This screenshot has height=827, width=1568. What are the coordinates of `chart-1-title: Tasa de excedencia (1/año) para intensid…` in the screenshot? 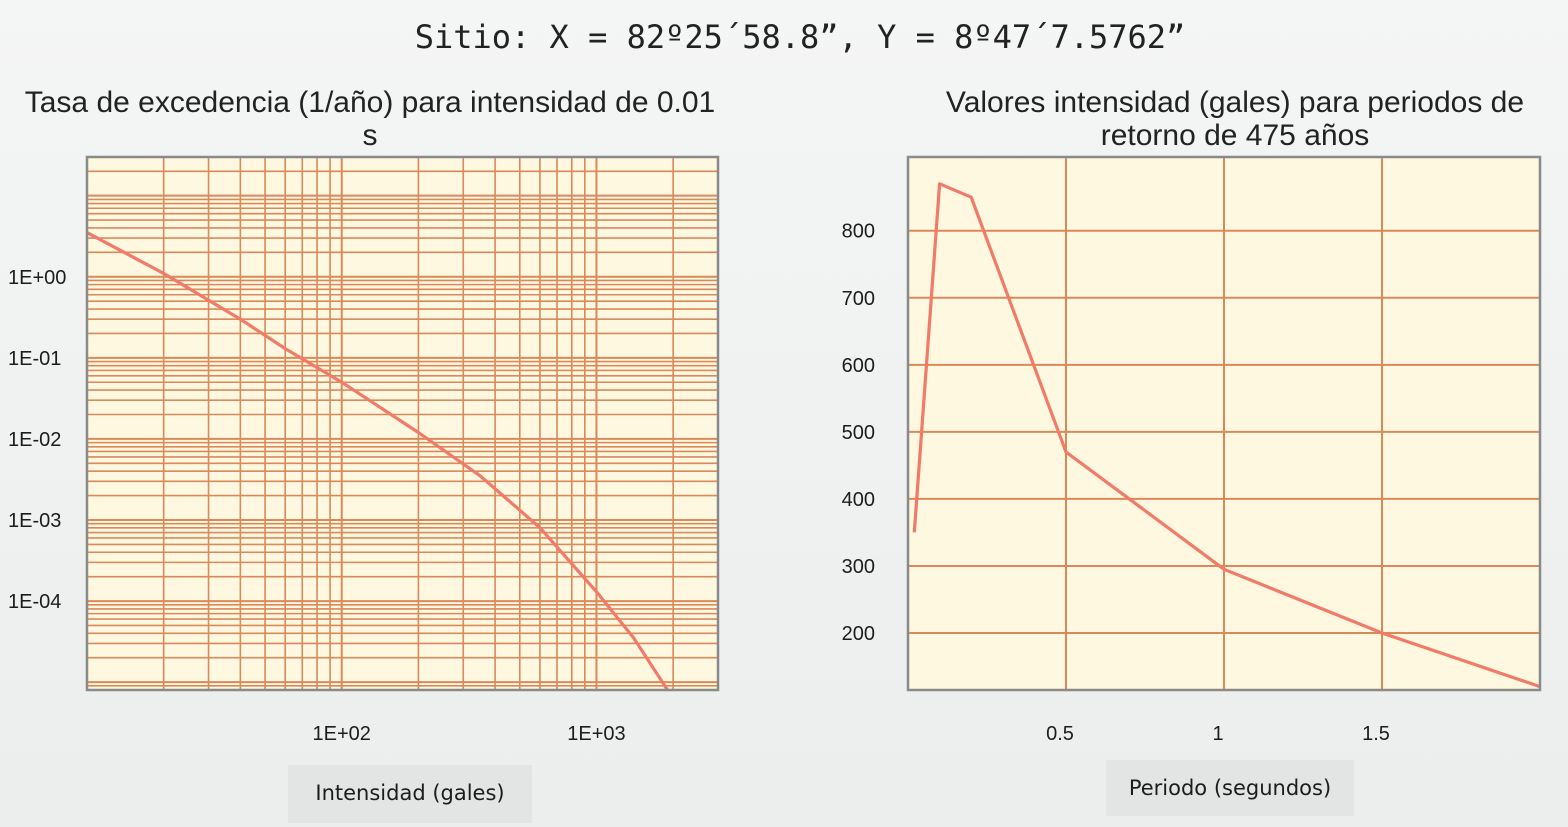 It's located at (370, 119).